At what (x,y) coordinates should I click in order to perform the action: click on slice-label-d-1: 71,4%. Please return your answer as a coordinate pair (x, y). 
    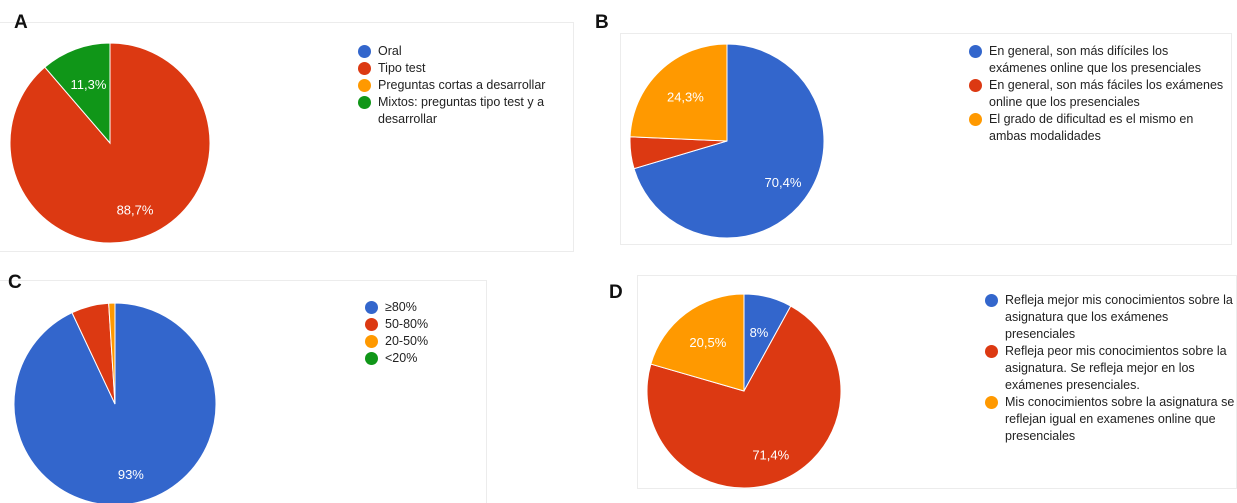
    Looking at the image, I should click on (770, 455).